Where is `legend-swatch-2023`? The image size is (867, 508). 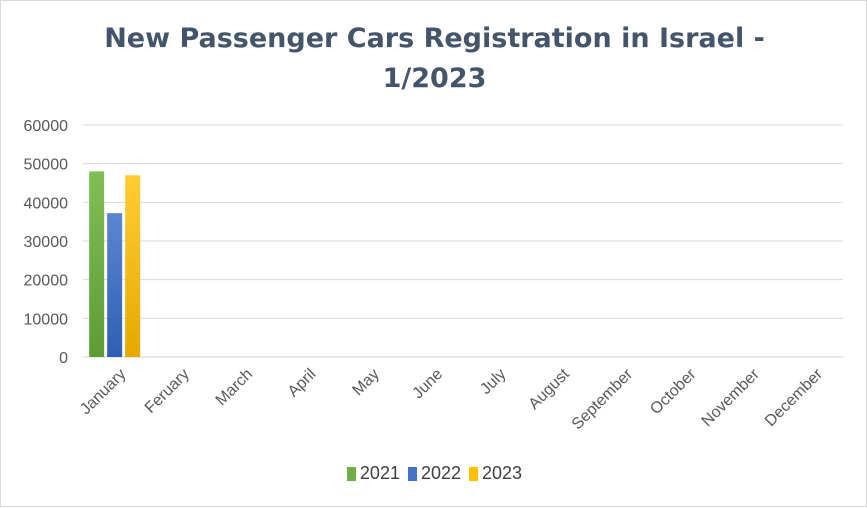 legend-swatch-2023 is located at coordinates (474, 473).